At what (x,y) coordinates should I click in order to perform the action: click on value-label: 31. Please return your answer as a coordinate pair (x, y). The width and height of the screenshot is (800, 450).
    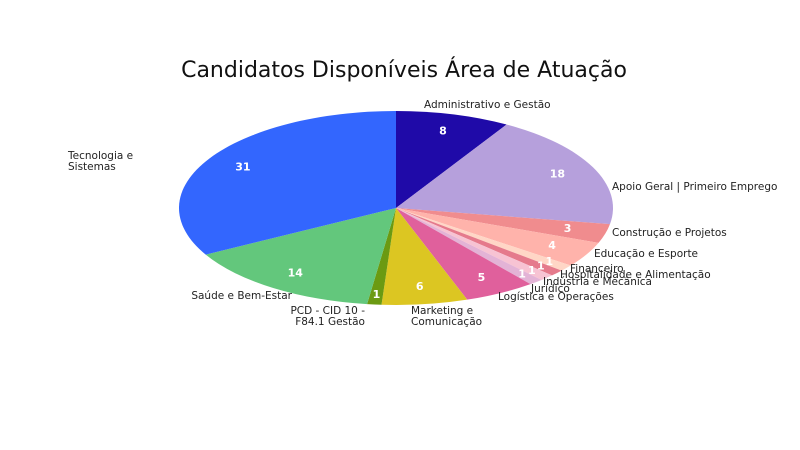
    Looking at the image, I should click on (242, 166).